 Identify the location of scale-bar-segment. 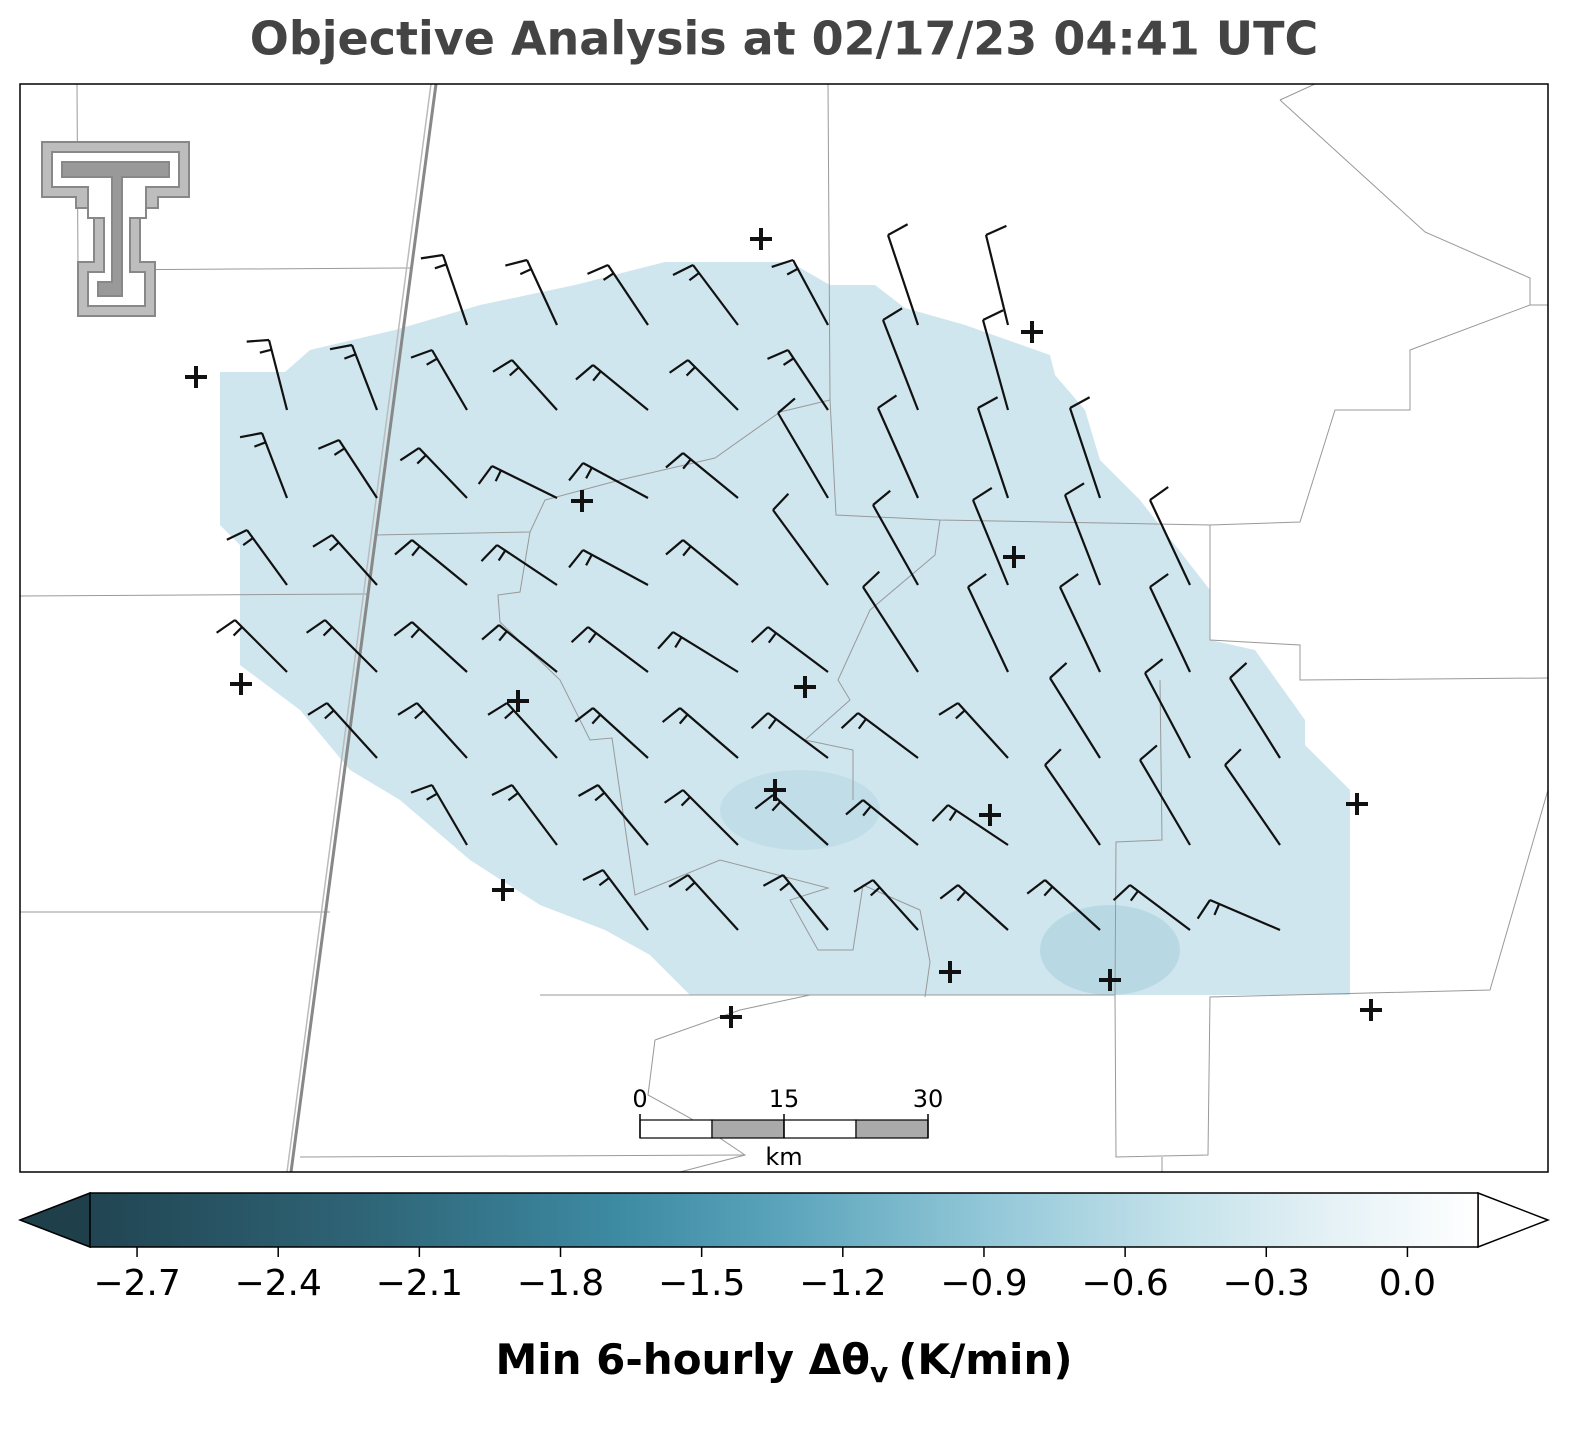
(676, 1129).